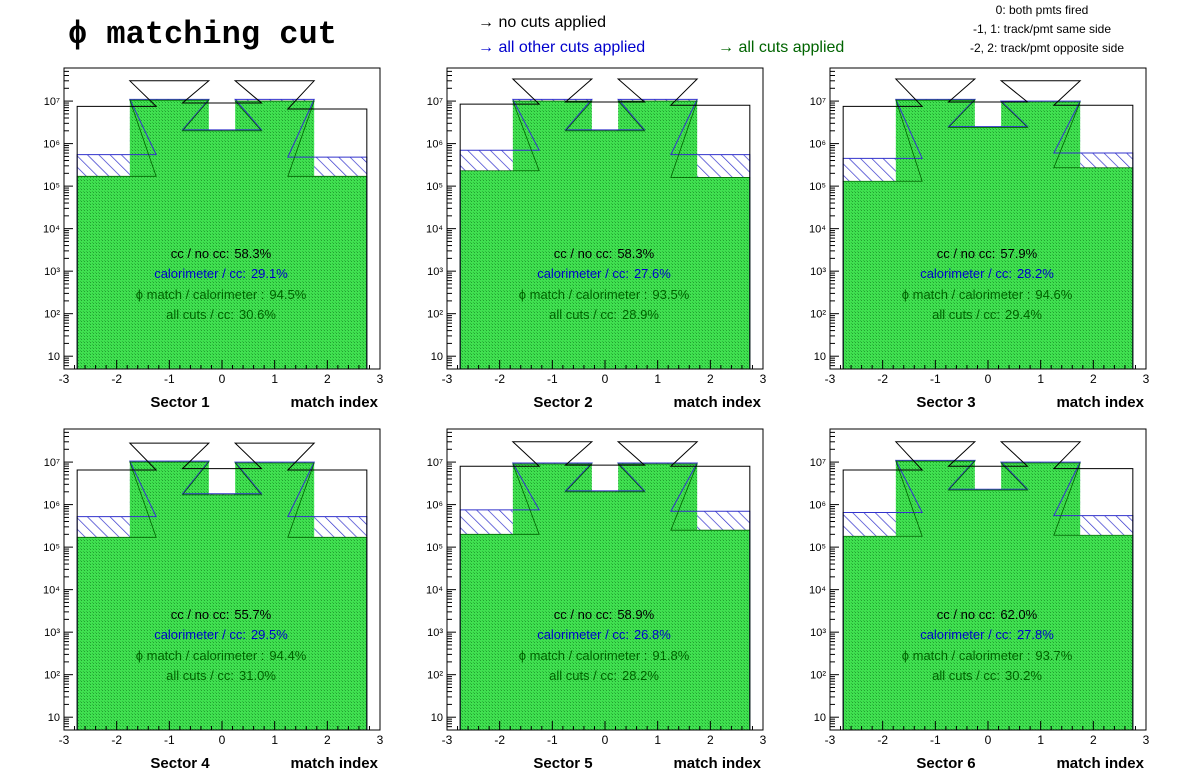  I want to click on stat-phi-match: ϕ match / calorimeter : 94.4%, so click(221, 655).